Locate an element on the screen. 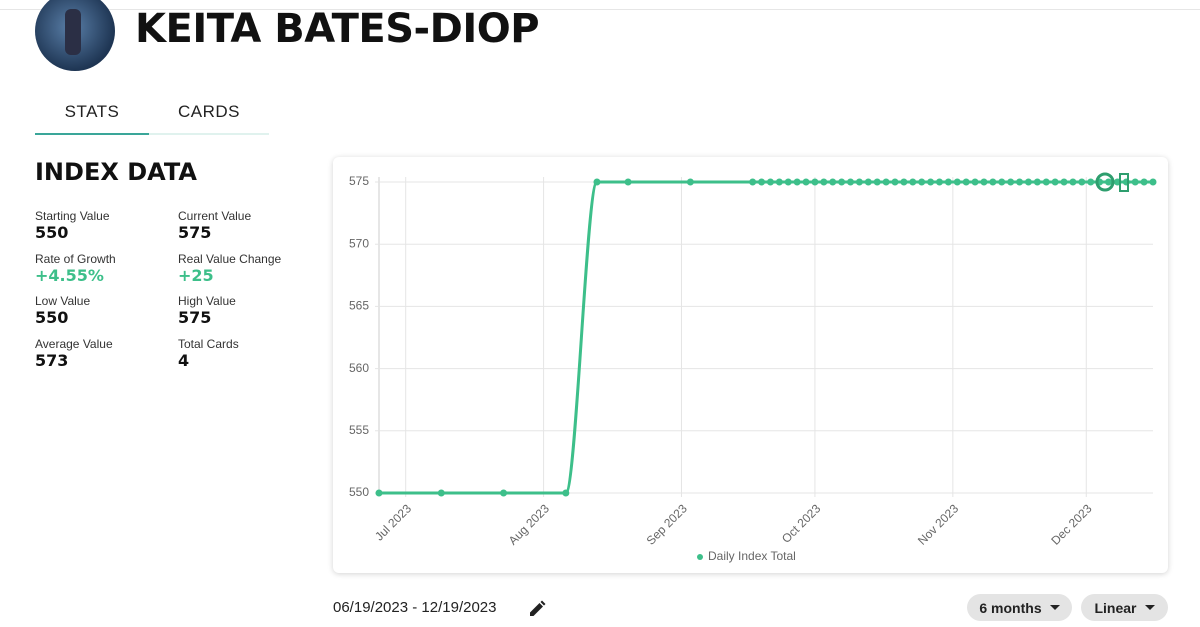 The image size is (1200, 627). stat-value: 4 is located at coordinates (184, 361).